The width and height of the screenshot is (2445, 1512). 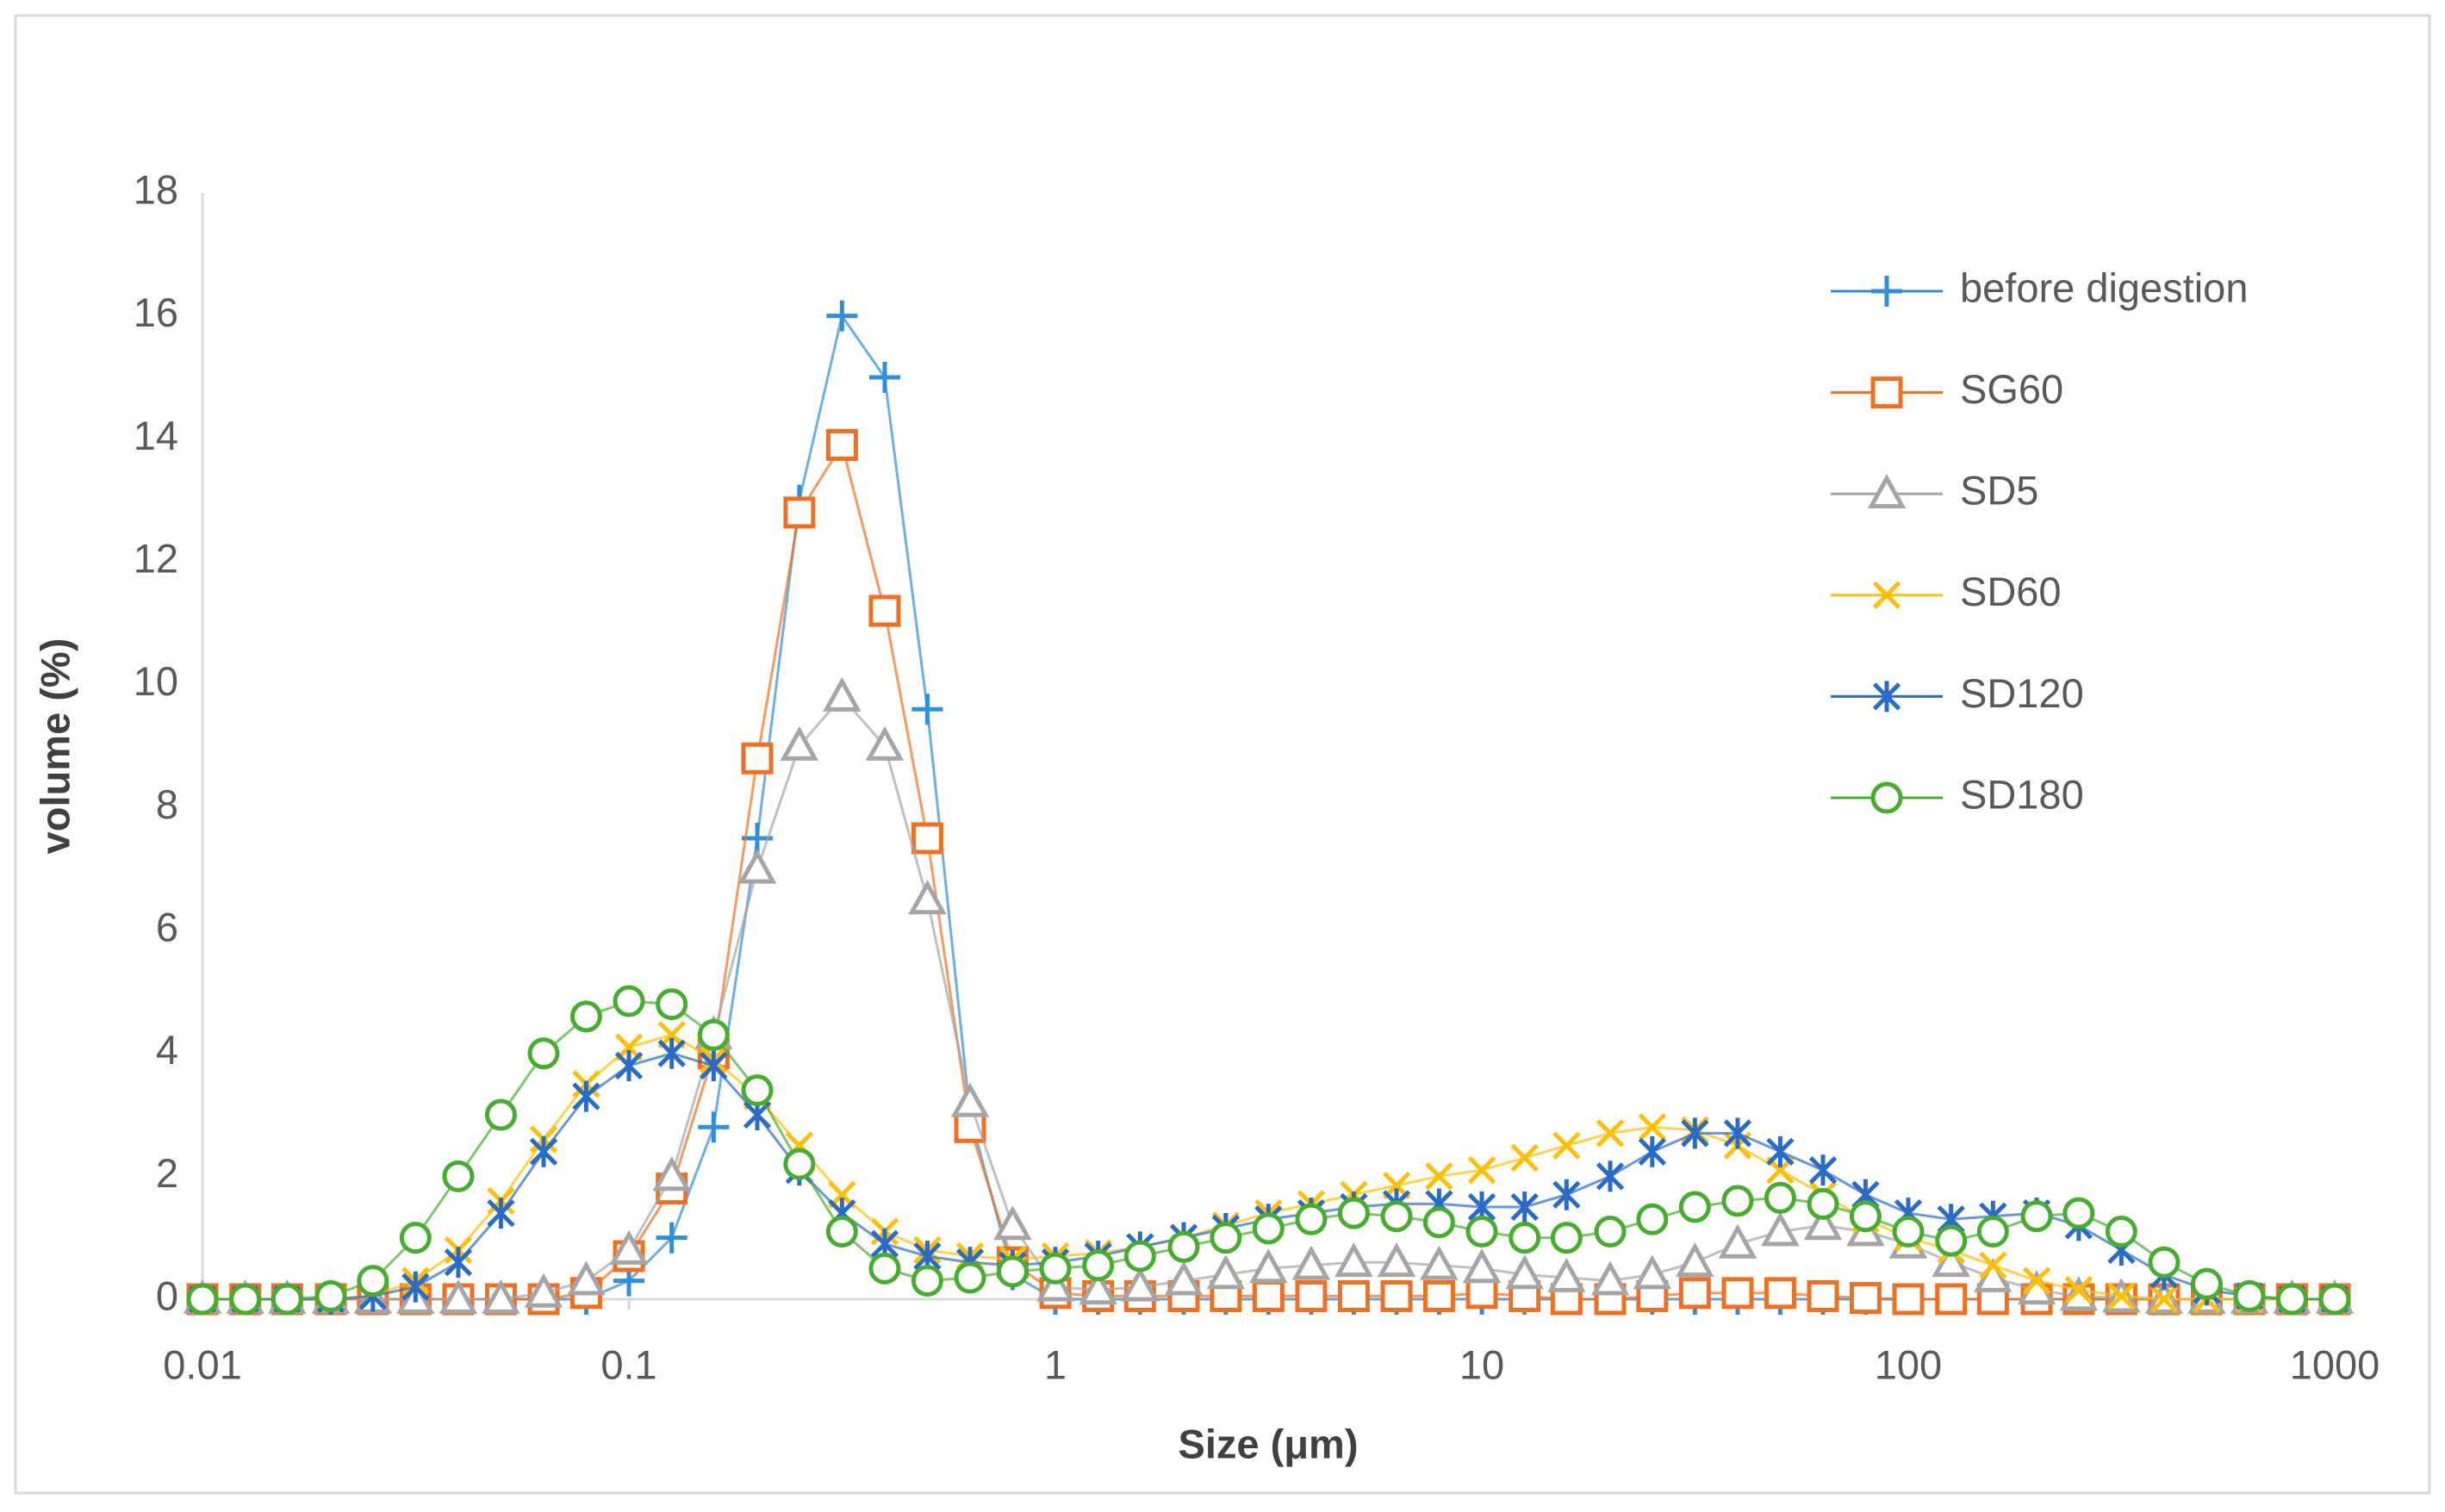 What do you see at coordinates (628, 1364) in the screenshot?
I see `x-tick-label: 0.1` at bounding box center [628, 1364].